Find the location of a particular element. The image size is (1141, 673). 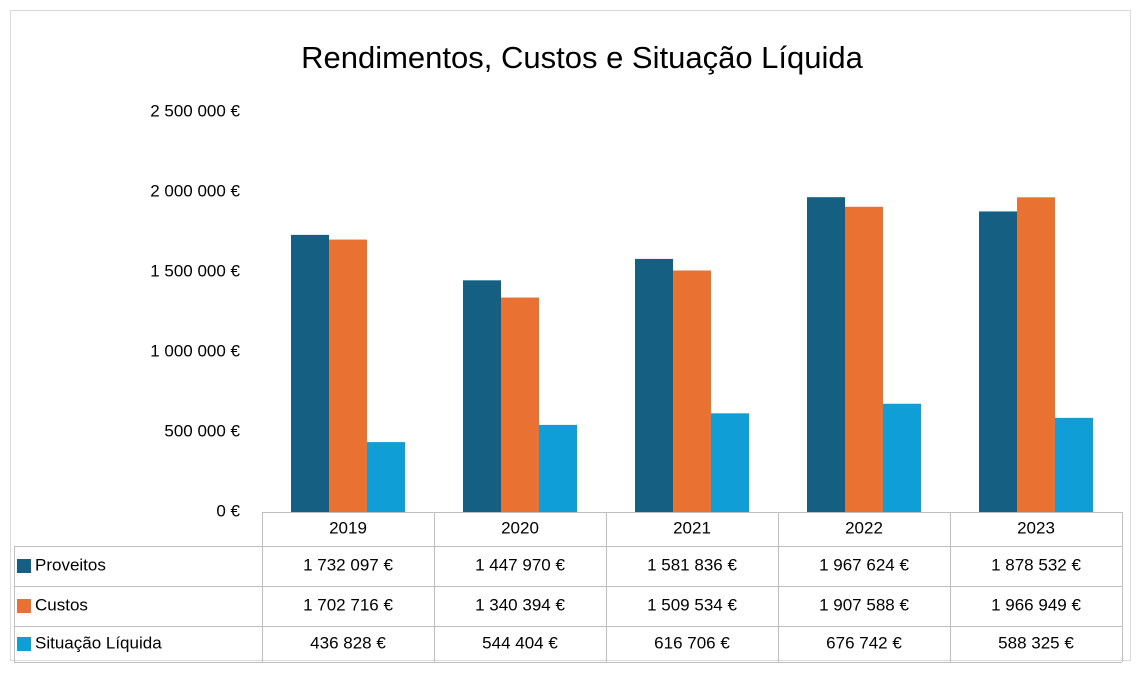

data-table-cell: 1 966 949 € is located at coordinates (1036, 604).